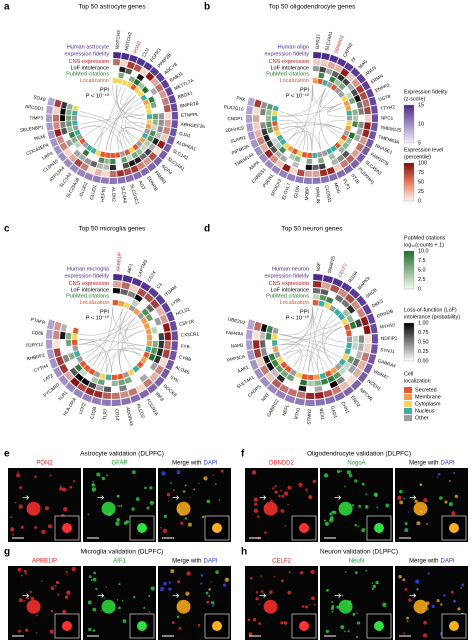 This screenshot has height=644, width=474. What do you see at coordinates (293, 47) in the screenshot?
I see `fidelity-label: Human oligo` at bounding box center [293, 47].